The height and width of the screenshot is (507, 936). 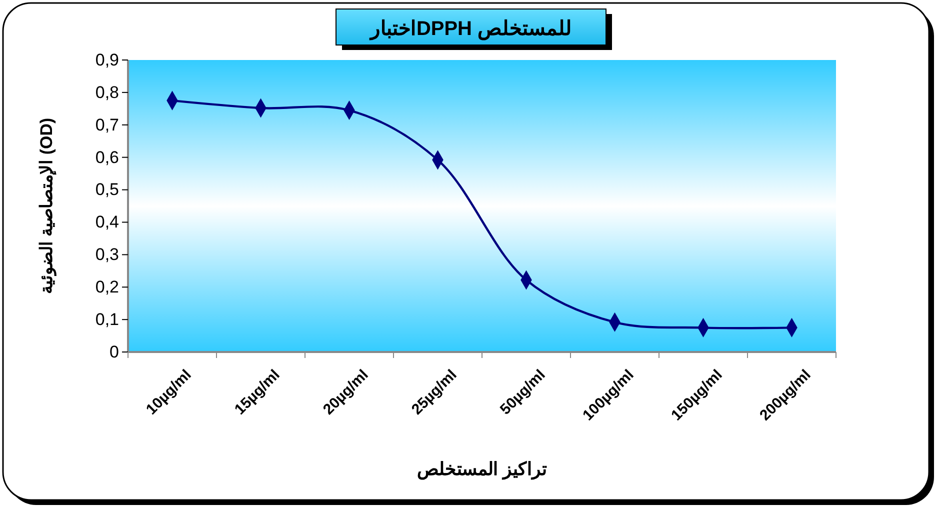 I want to click on chart-title: اختبارDPPH للمستخلص, so click(x=470, y=29).